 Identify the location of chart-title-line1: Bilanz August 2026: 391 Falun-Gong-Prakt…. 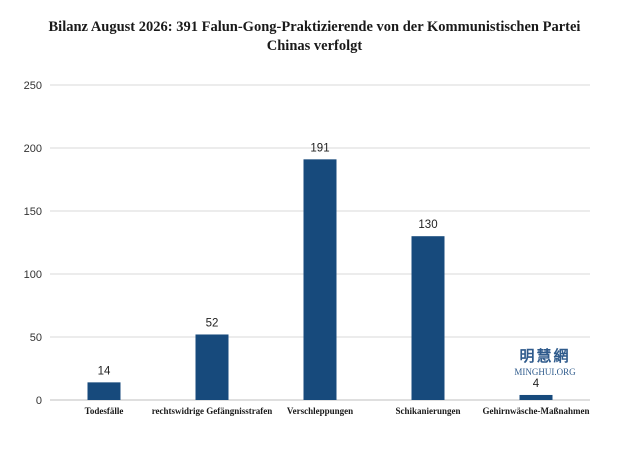
(314, 27).